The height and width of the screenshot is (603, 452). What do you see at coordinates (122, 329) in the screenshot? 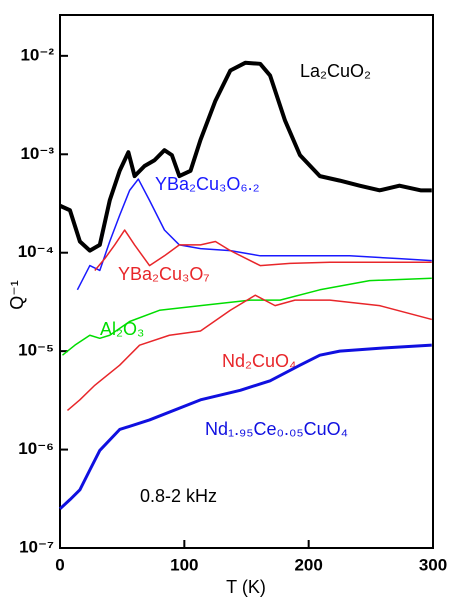
I see `series-label: Al₂O₃` at bounding box center [122, 329].